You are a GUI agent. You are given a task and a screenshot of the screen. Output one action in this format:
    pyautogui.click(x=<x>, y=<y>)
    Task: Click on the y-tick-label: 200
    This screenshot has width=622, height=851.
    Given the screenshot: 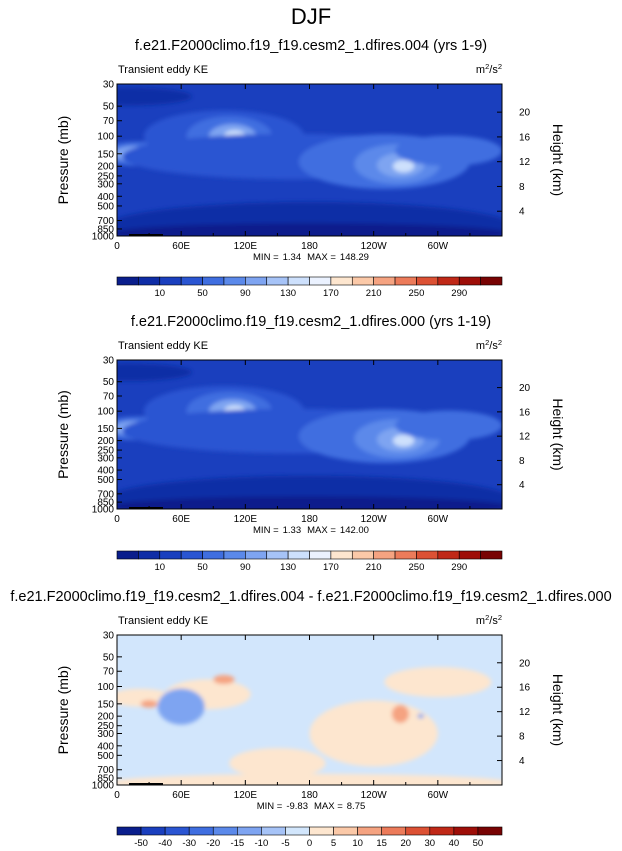 What is the action you would take?
    pyautogui.click(x=105, y=441)
    